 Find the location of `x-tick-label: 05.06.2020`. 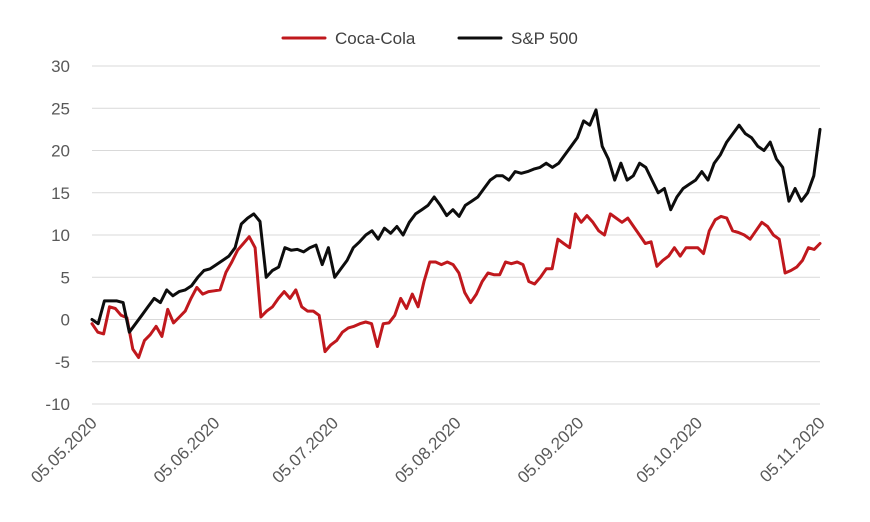

x-tick-label: 05.06.2020 is located at coordinates (187, 450).